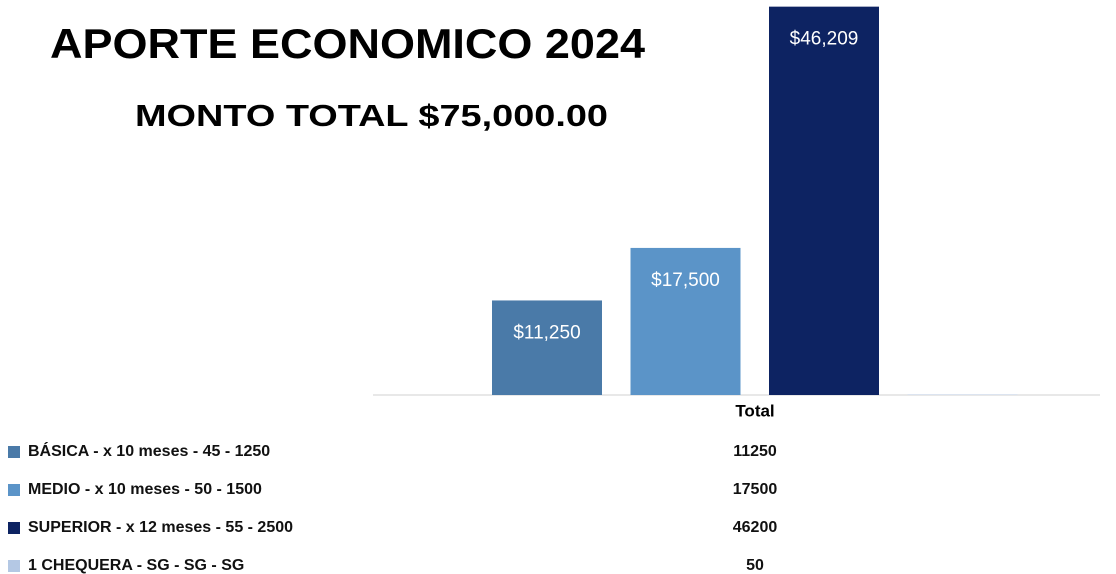 The image size is (1116, 574). Describe the element at coordinates (149, 450) in the screenshot. I see `legend-label: BÁSICA - x 10 meses - 45 - 1250` at that location.